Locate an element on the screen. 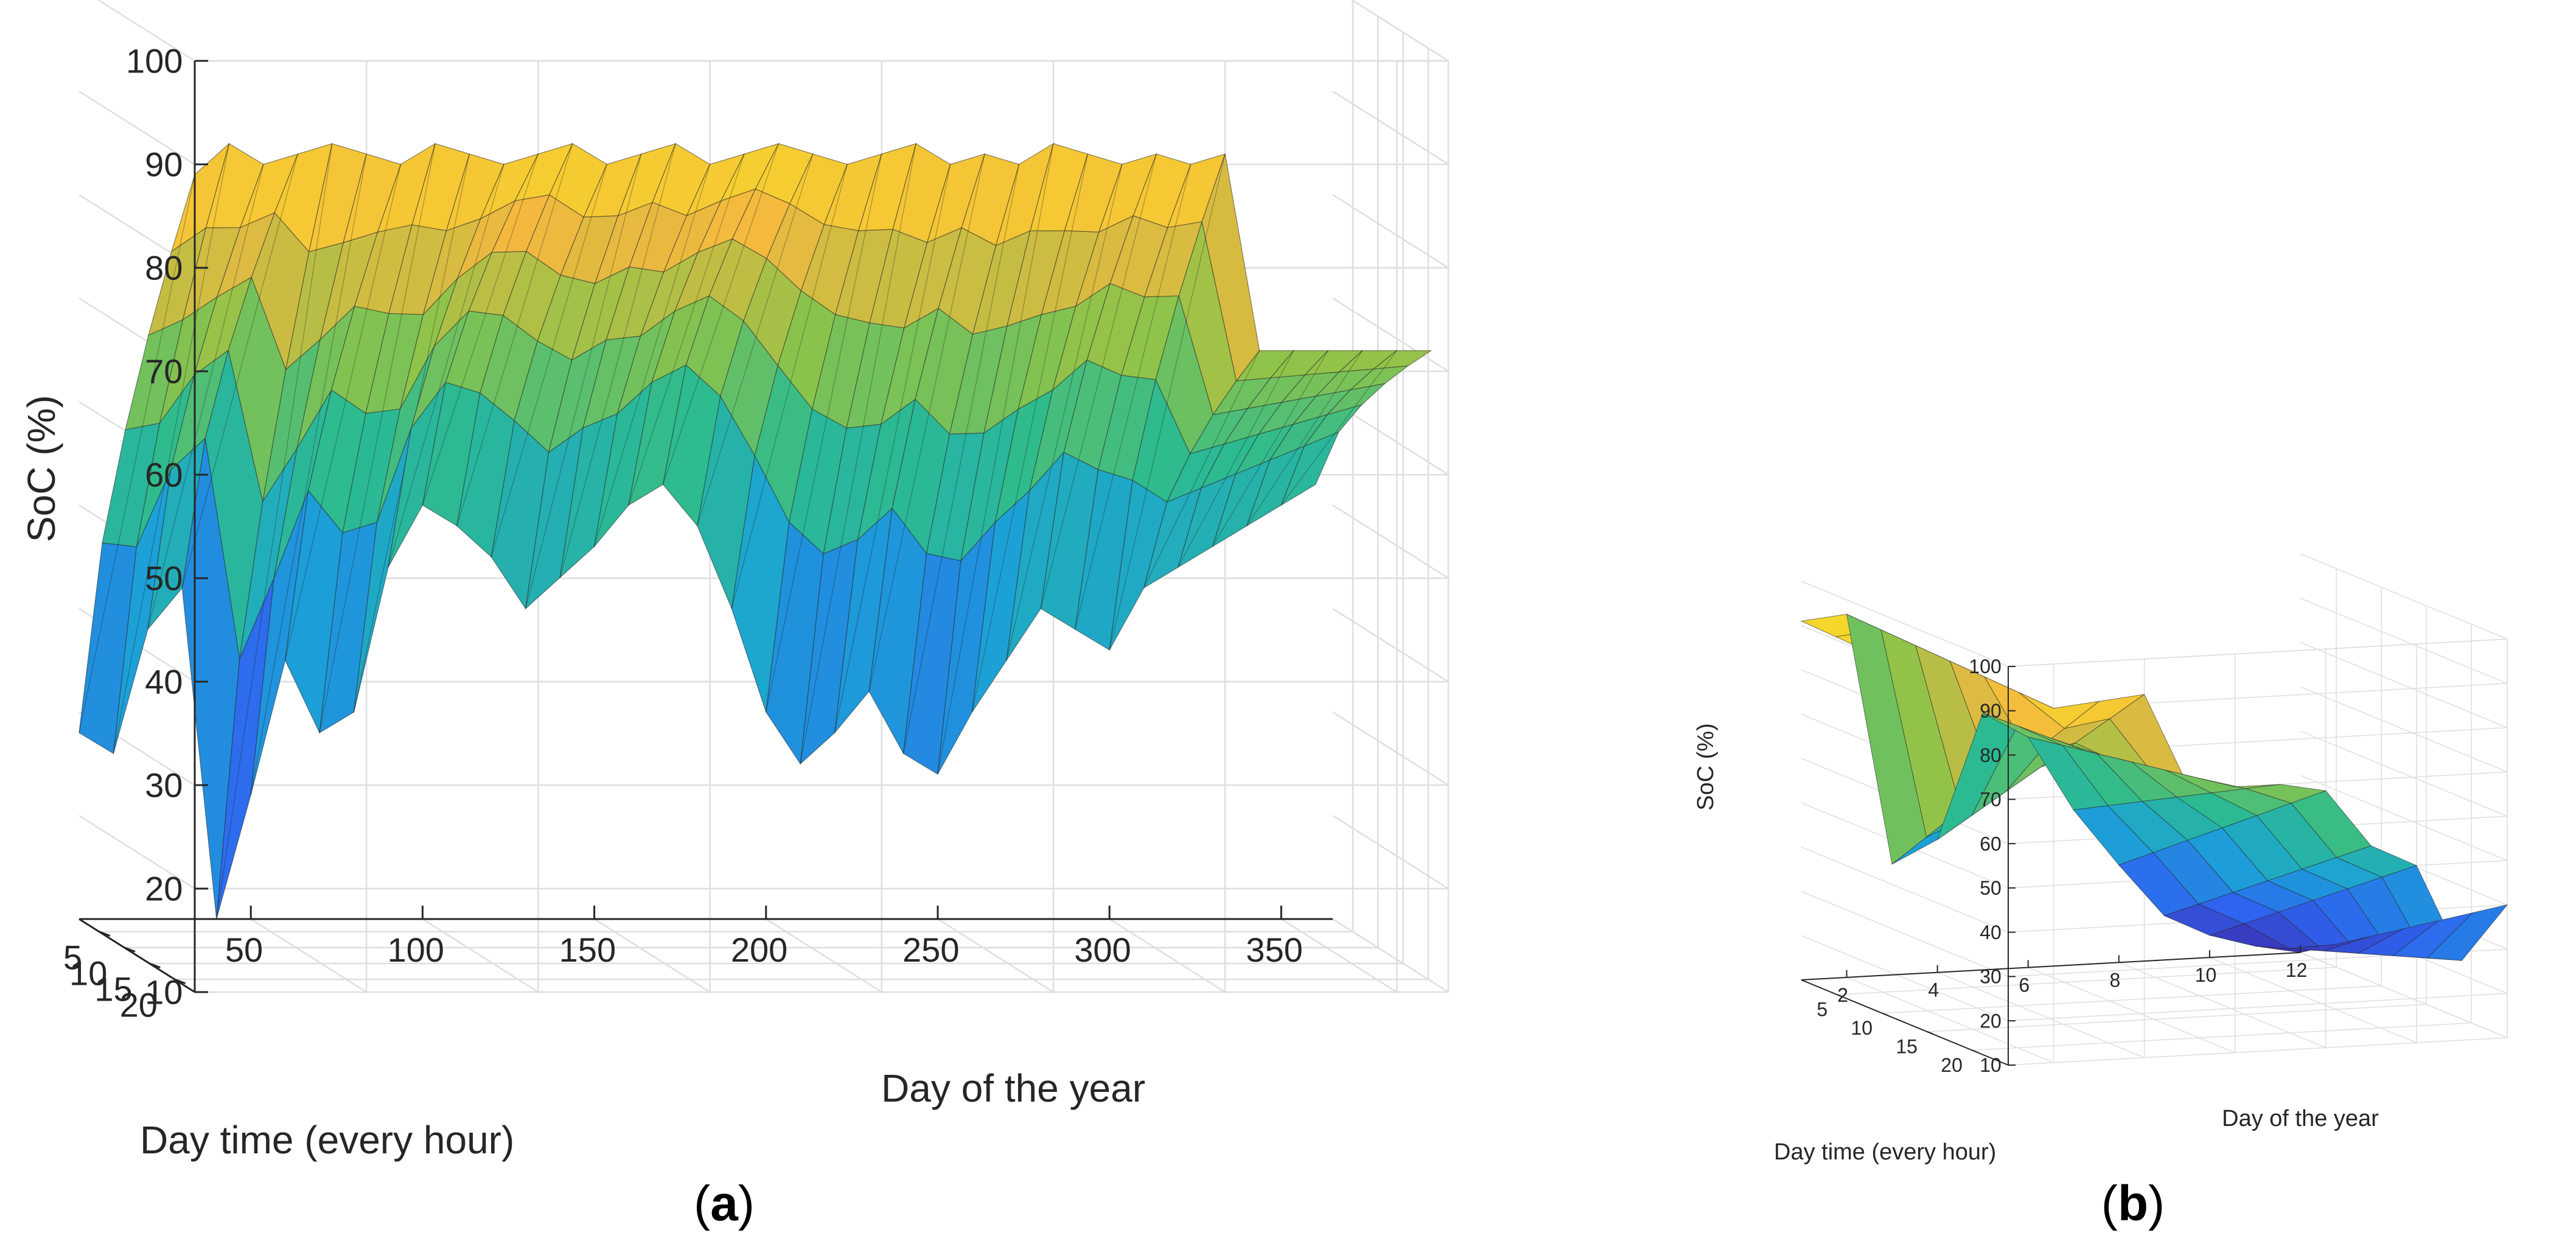 This screenshot has height=1255, width=2576. z-tick-label: 40 is located at coordinates (1991, 932).